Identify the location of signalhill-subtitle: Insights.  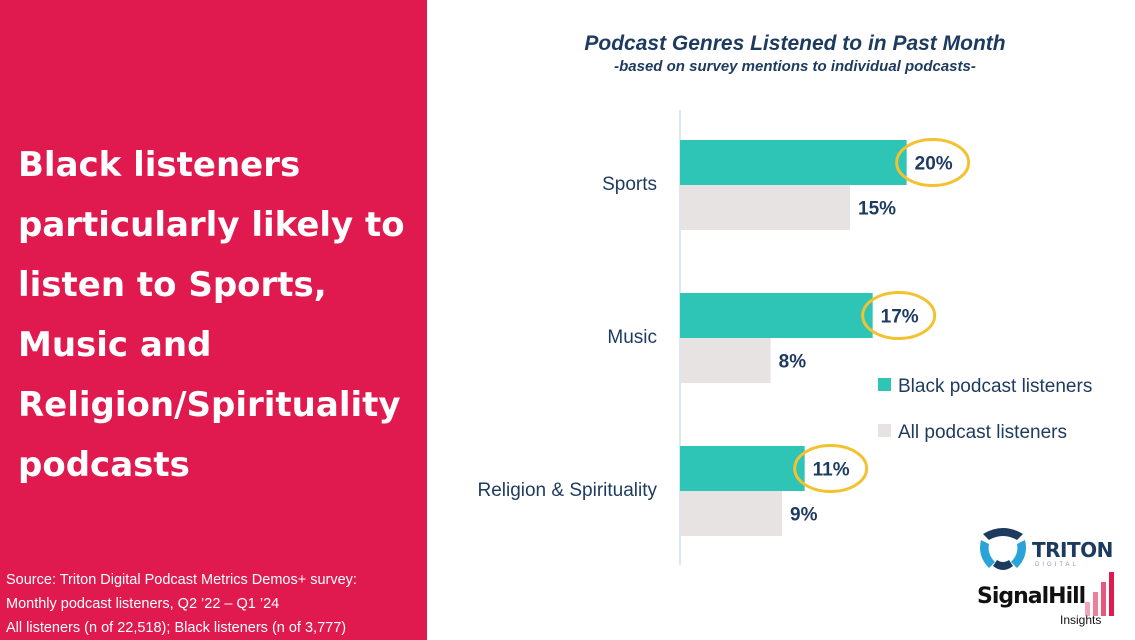
(1081, 620).